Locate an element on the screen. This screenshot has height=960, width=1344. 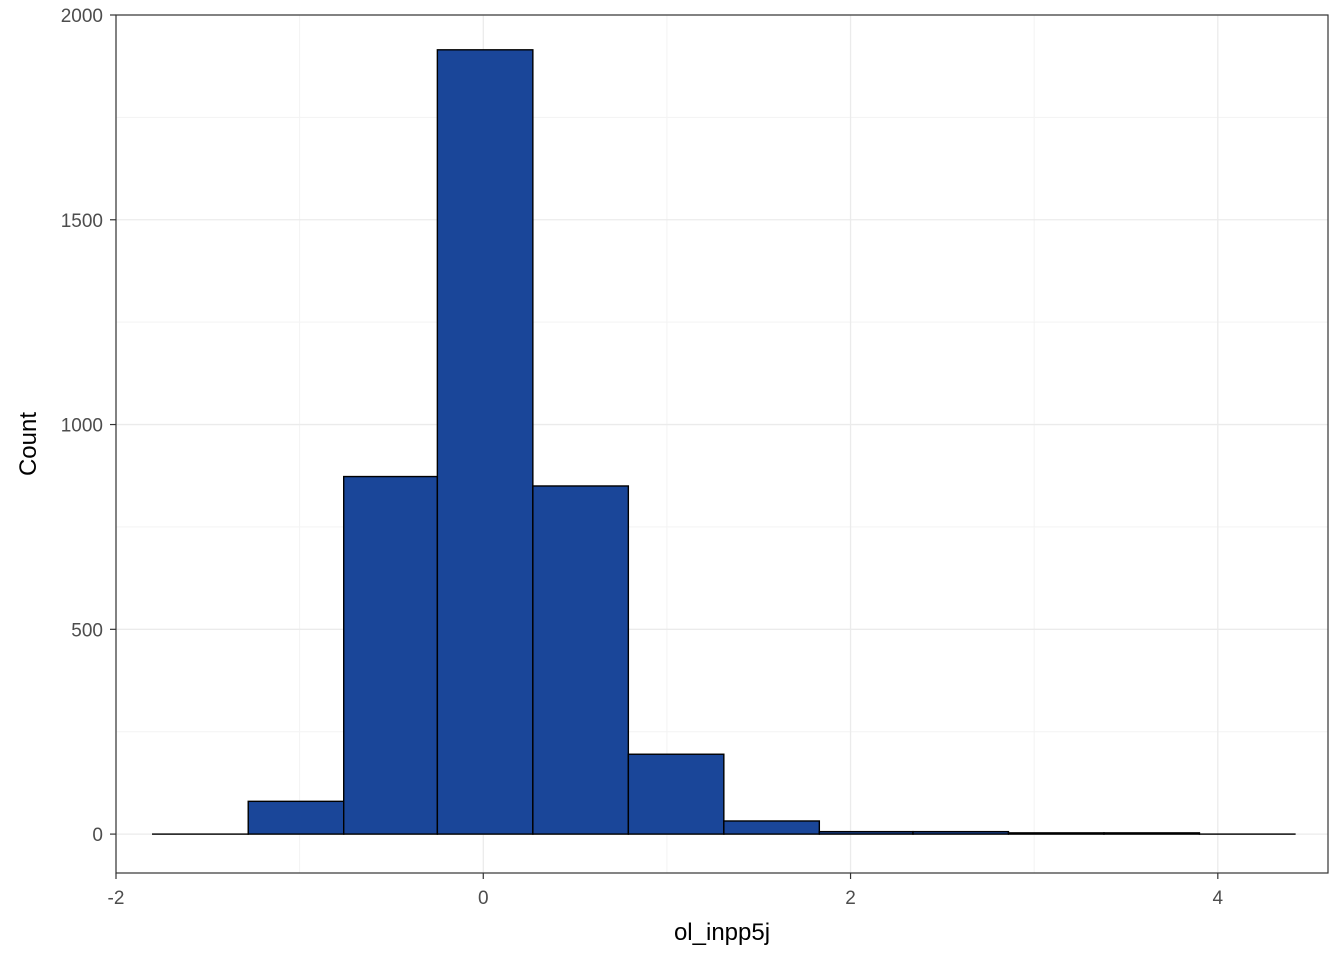
y-tick-label: 1000 is located at coordinates (82, 426).